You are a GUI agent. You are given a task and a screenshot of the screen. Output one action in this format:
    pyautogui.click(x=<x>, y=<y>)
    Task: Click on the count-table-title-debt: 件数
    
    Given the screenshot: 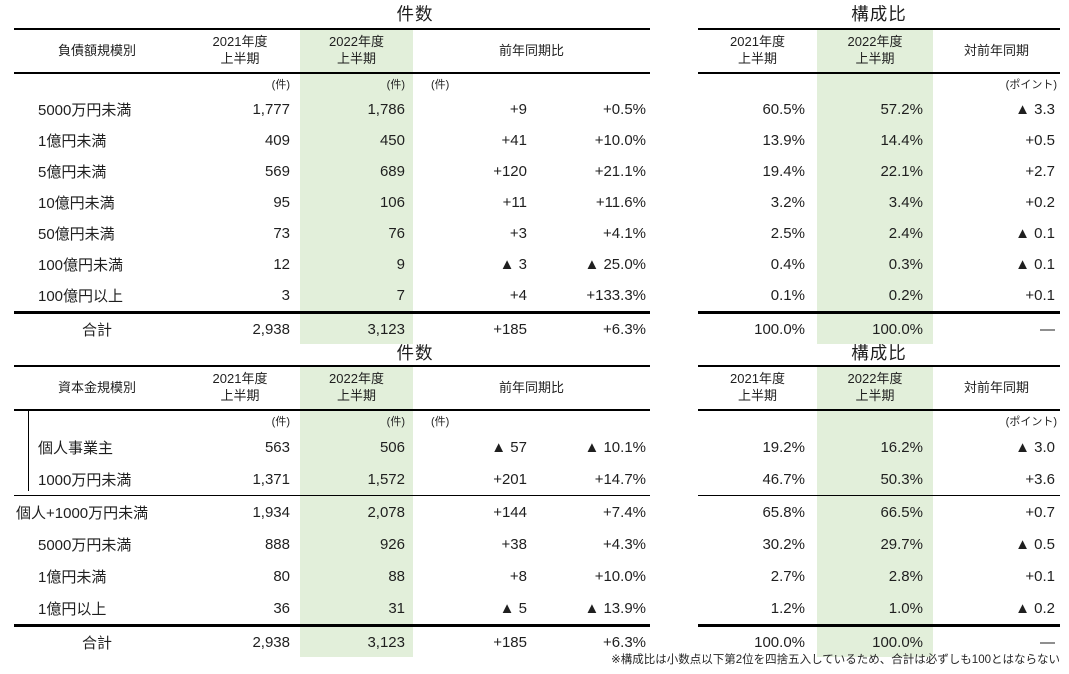 What is the action you would take?
    pyautogui.click(x=415, y=14)
    